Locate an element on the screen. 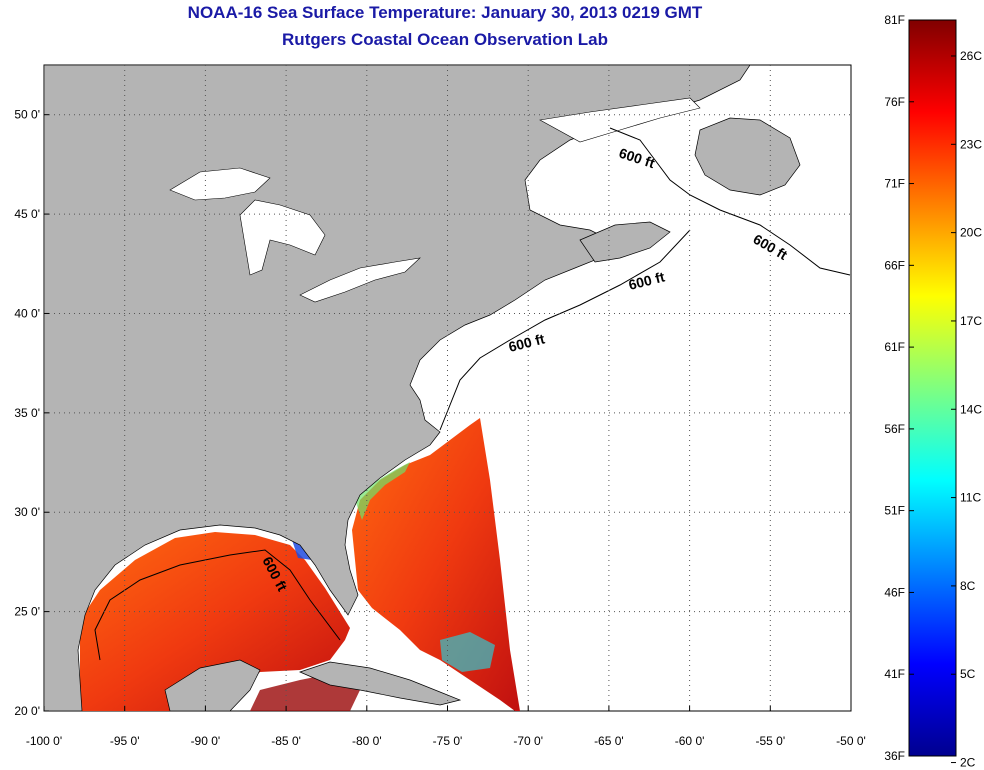  lat-tick-label: 25 0' is located at coordinates (27, 612).